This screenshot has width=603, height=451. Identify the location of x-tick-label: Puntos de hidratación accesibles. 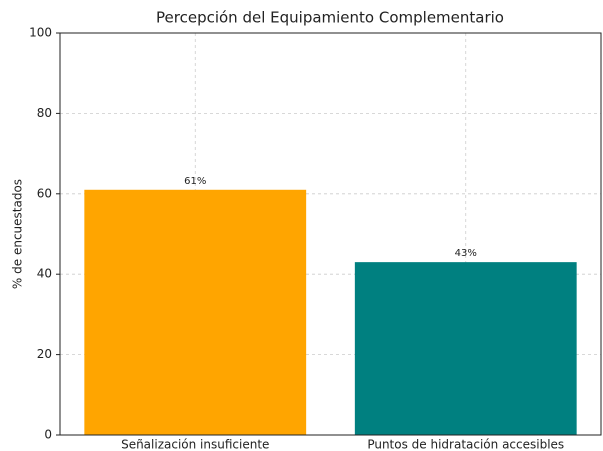
(465, 444).